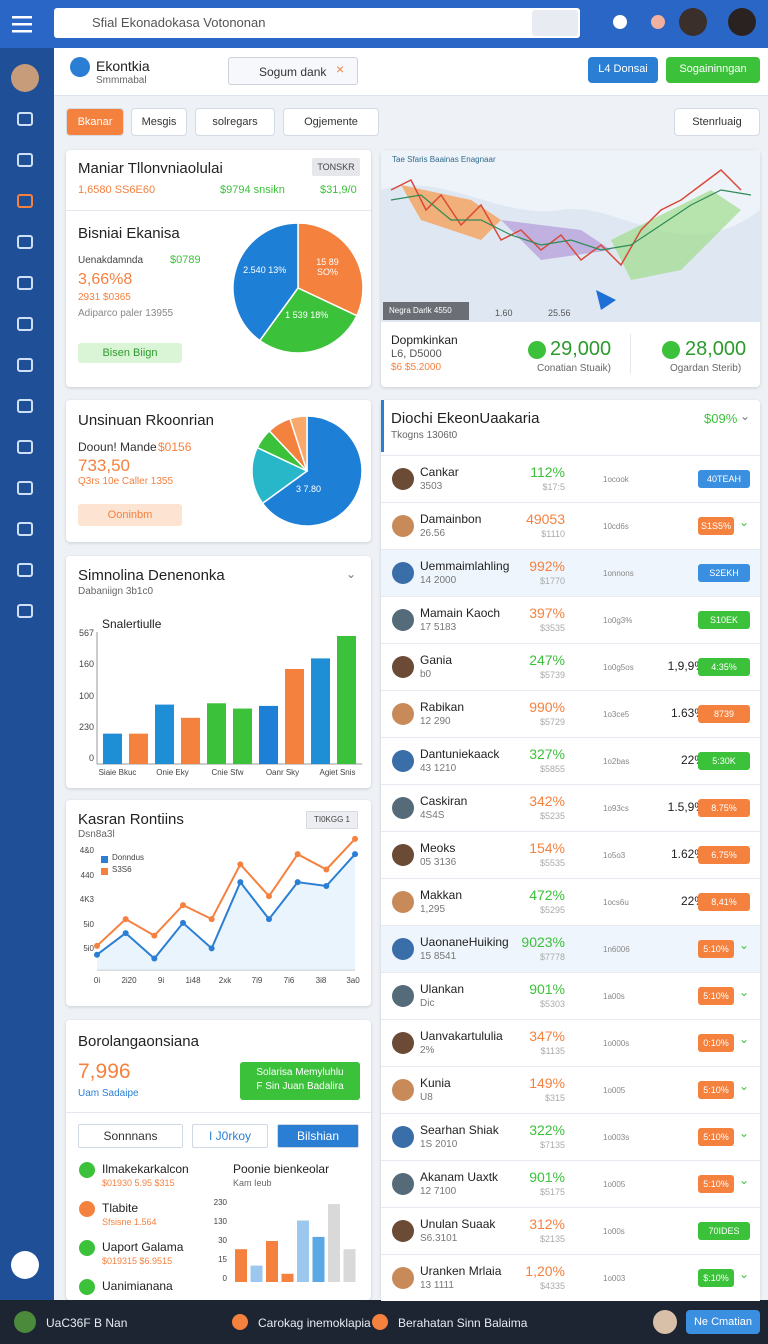 This screenshot has width=768, height=1344. Describe the element at coordinates (716, 526) in the screenshot. I see `row-badge: S1S5%` at that location.